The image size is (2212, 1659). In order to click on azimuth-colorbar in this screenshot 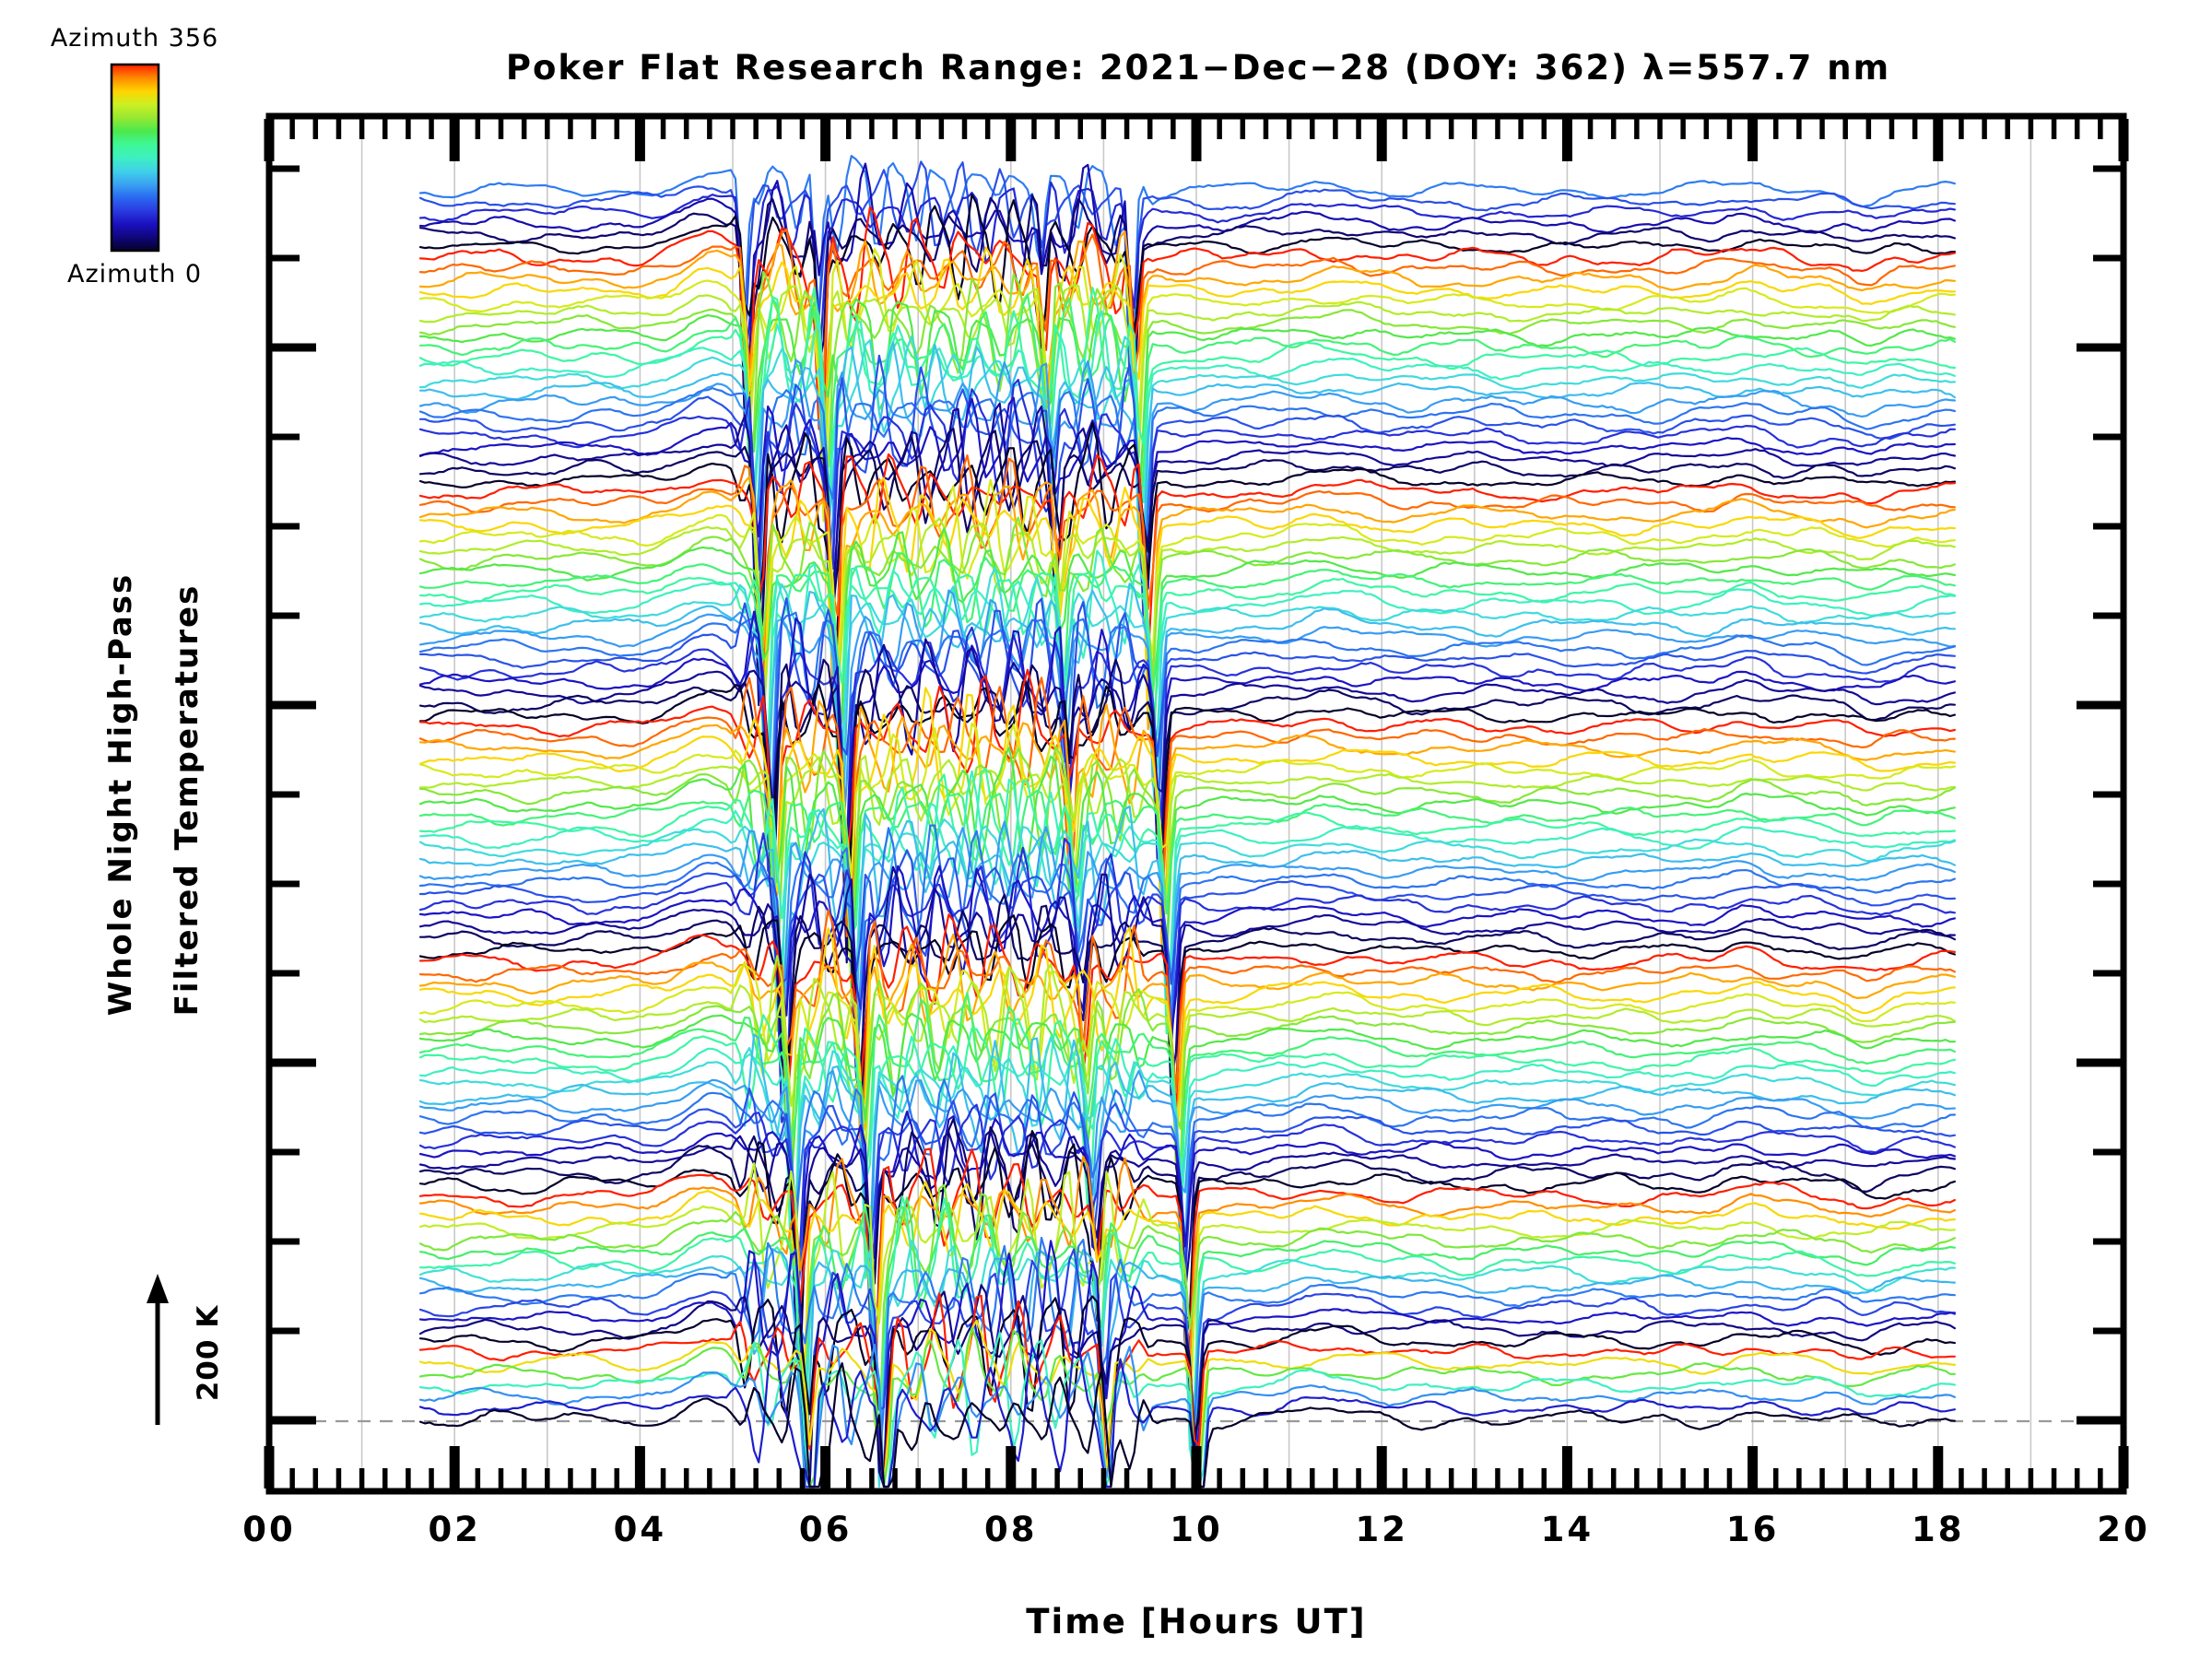, I will do `click(135, 158)`.